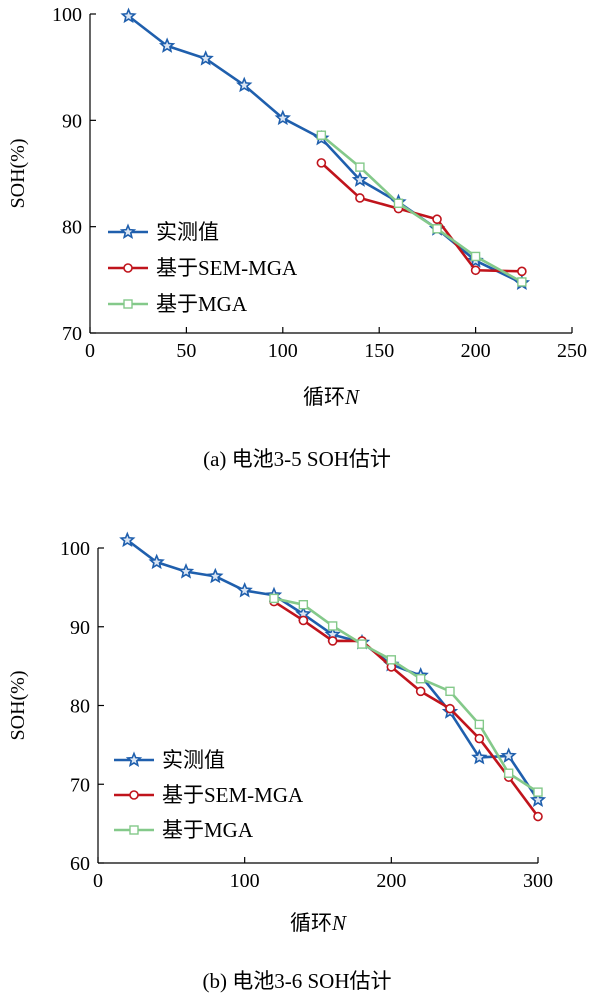 The image size is (594, 1000). What do you see at coordinates (72, 334) in the screenshot?
I see `chart1-y-tick-label: 70` at bounding box center [72, 334].